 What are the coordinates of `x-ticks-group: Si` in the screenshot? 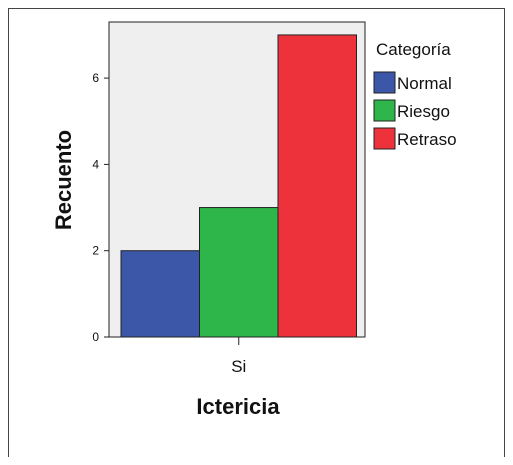 It's located at (238, 356).